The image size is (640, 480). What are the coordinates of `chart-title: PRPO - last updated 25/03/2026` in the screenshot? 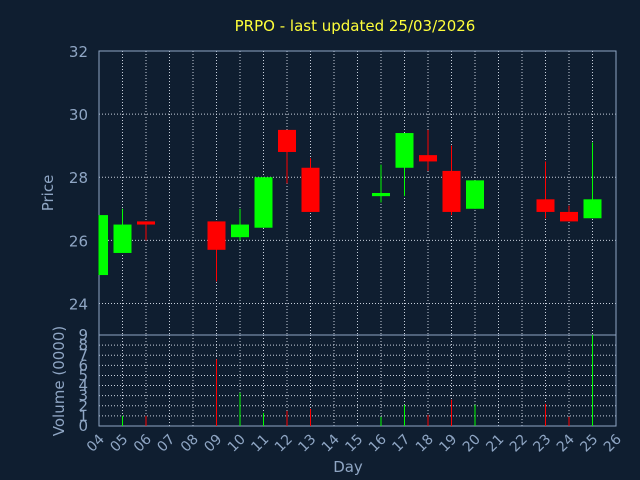 It's located at (355, 26).